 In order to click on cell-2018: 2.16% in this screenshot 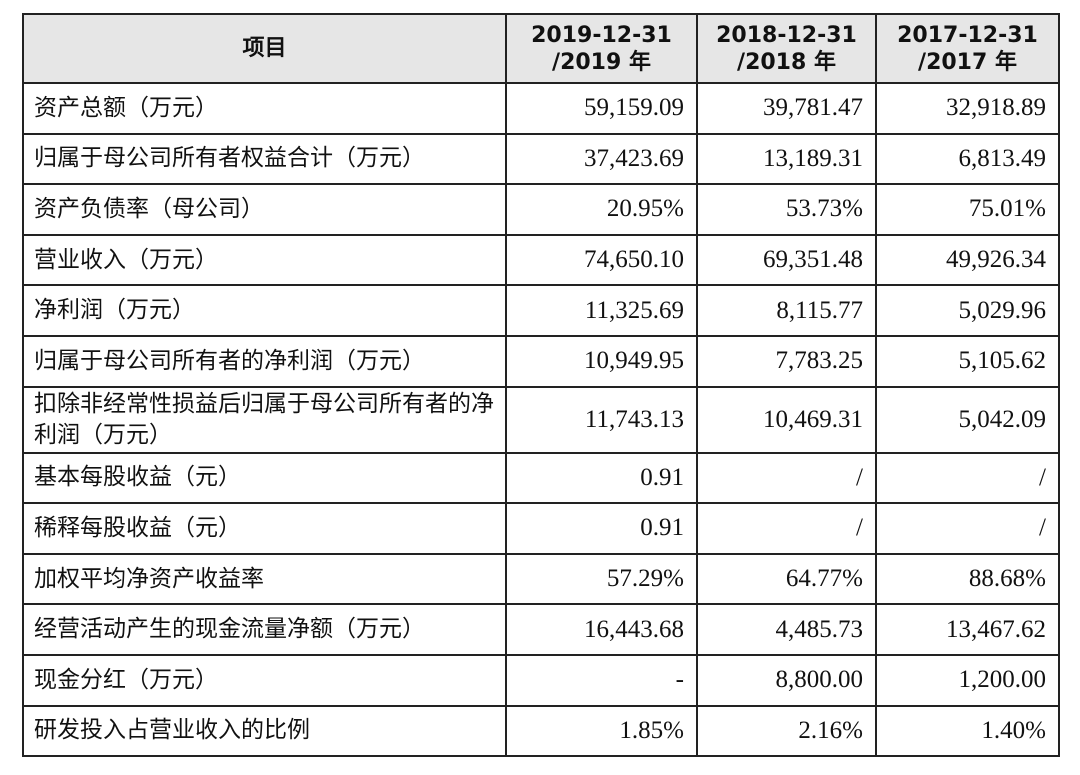, I will do `click(786, 731)`.